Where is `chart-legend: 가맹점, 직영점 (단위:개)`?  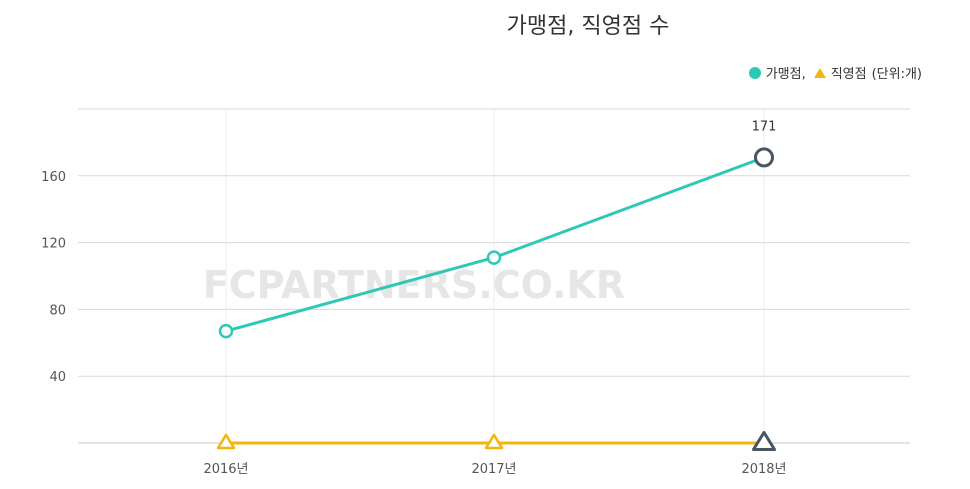
chart-legend: 가맹점, 직영점 (단위:개) is located at coordinates (835, 72).